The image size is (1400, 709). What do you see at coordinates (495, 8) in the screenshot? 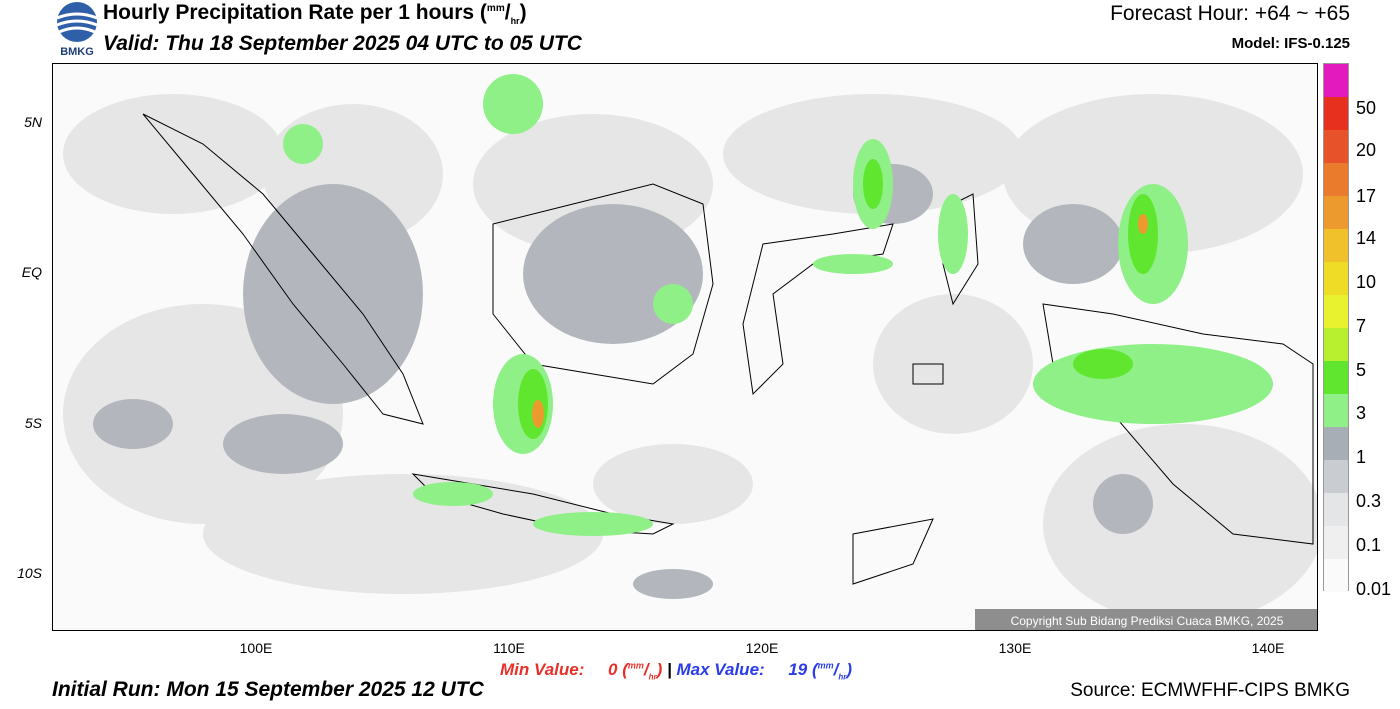
I see `title-unit-num: mm` at bounding box center [495, 8].